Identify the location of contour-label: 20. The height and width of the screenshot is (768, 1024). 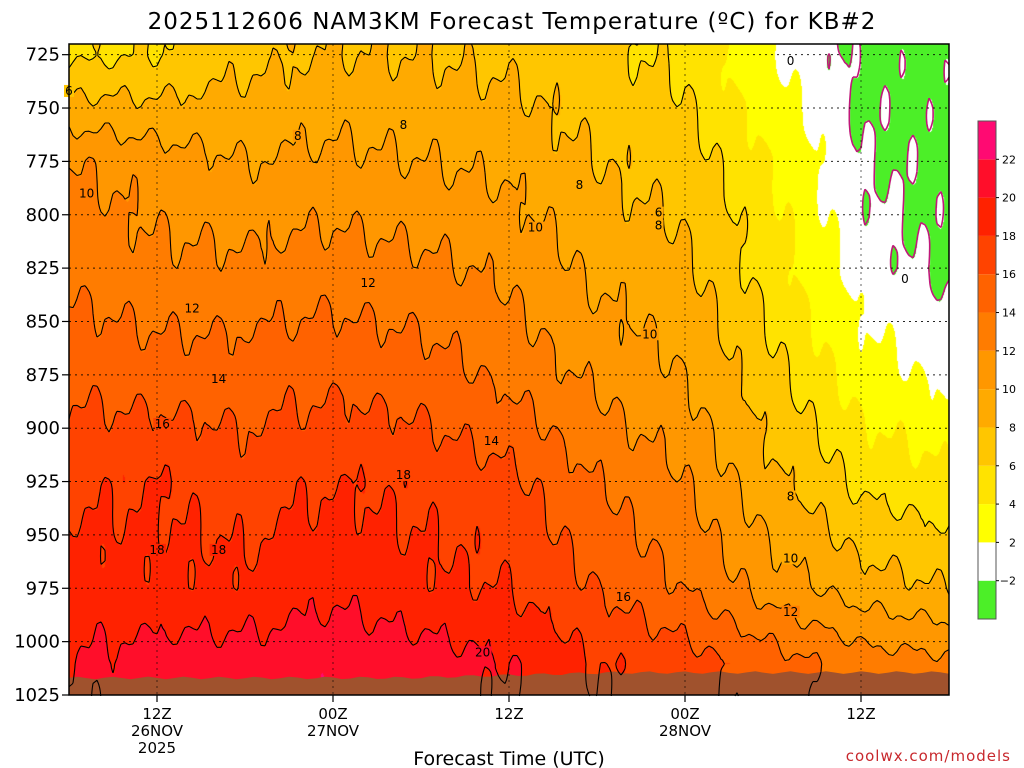
(482, 652).